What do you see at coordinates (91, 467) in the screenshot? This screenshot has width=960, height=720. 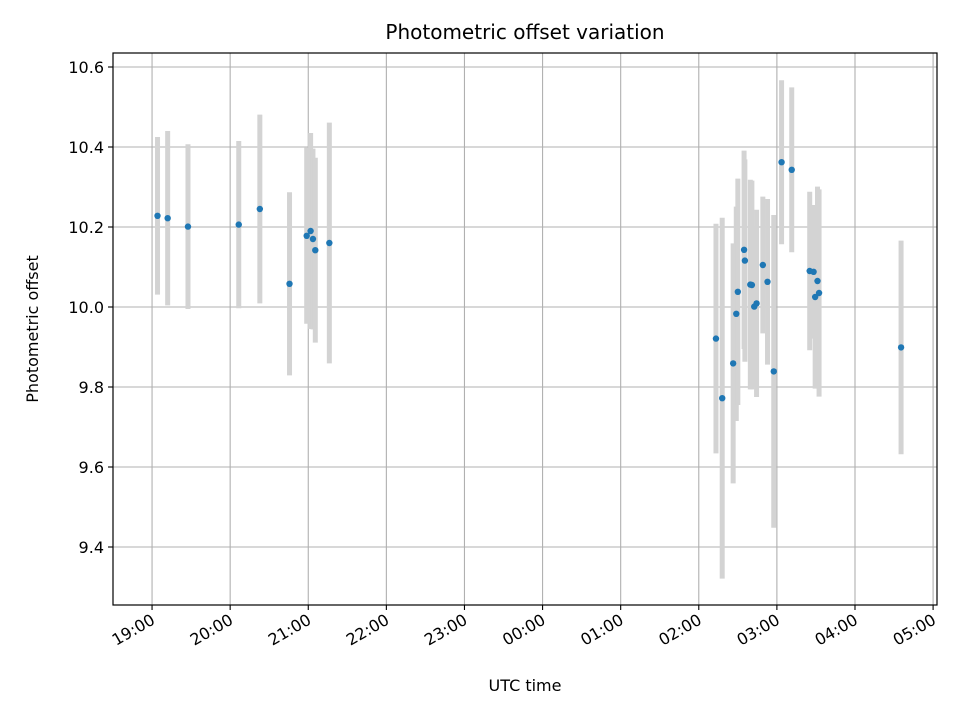 I see `y-tick-label: 9.6` at bounding box center [91, 467].